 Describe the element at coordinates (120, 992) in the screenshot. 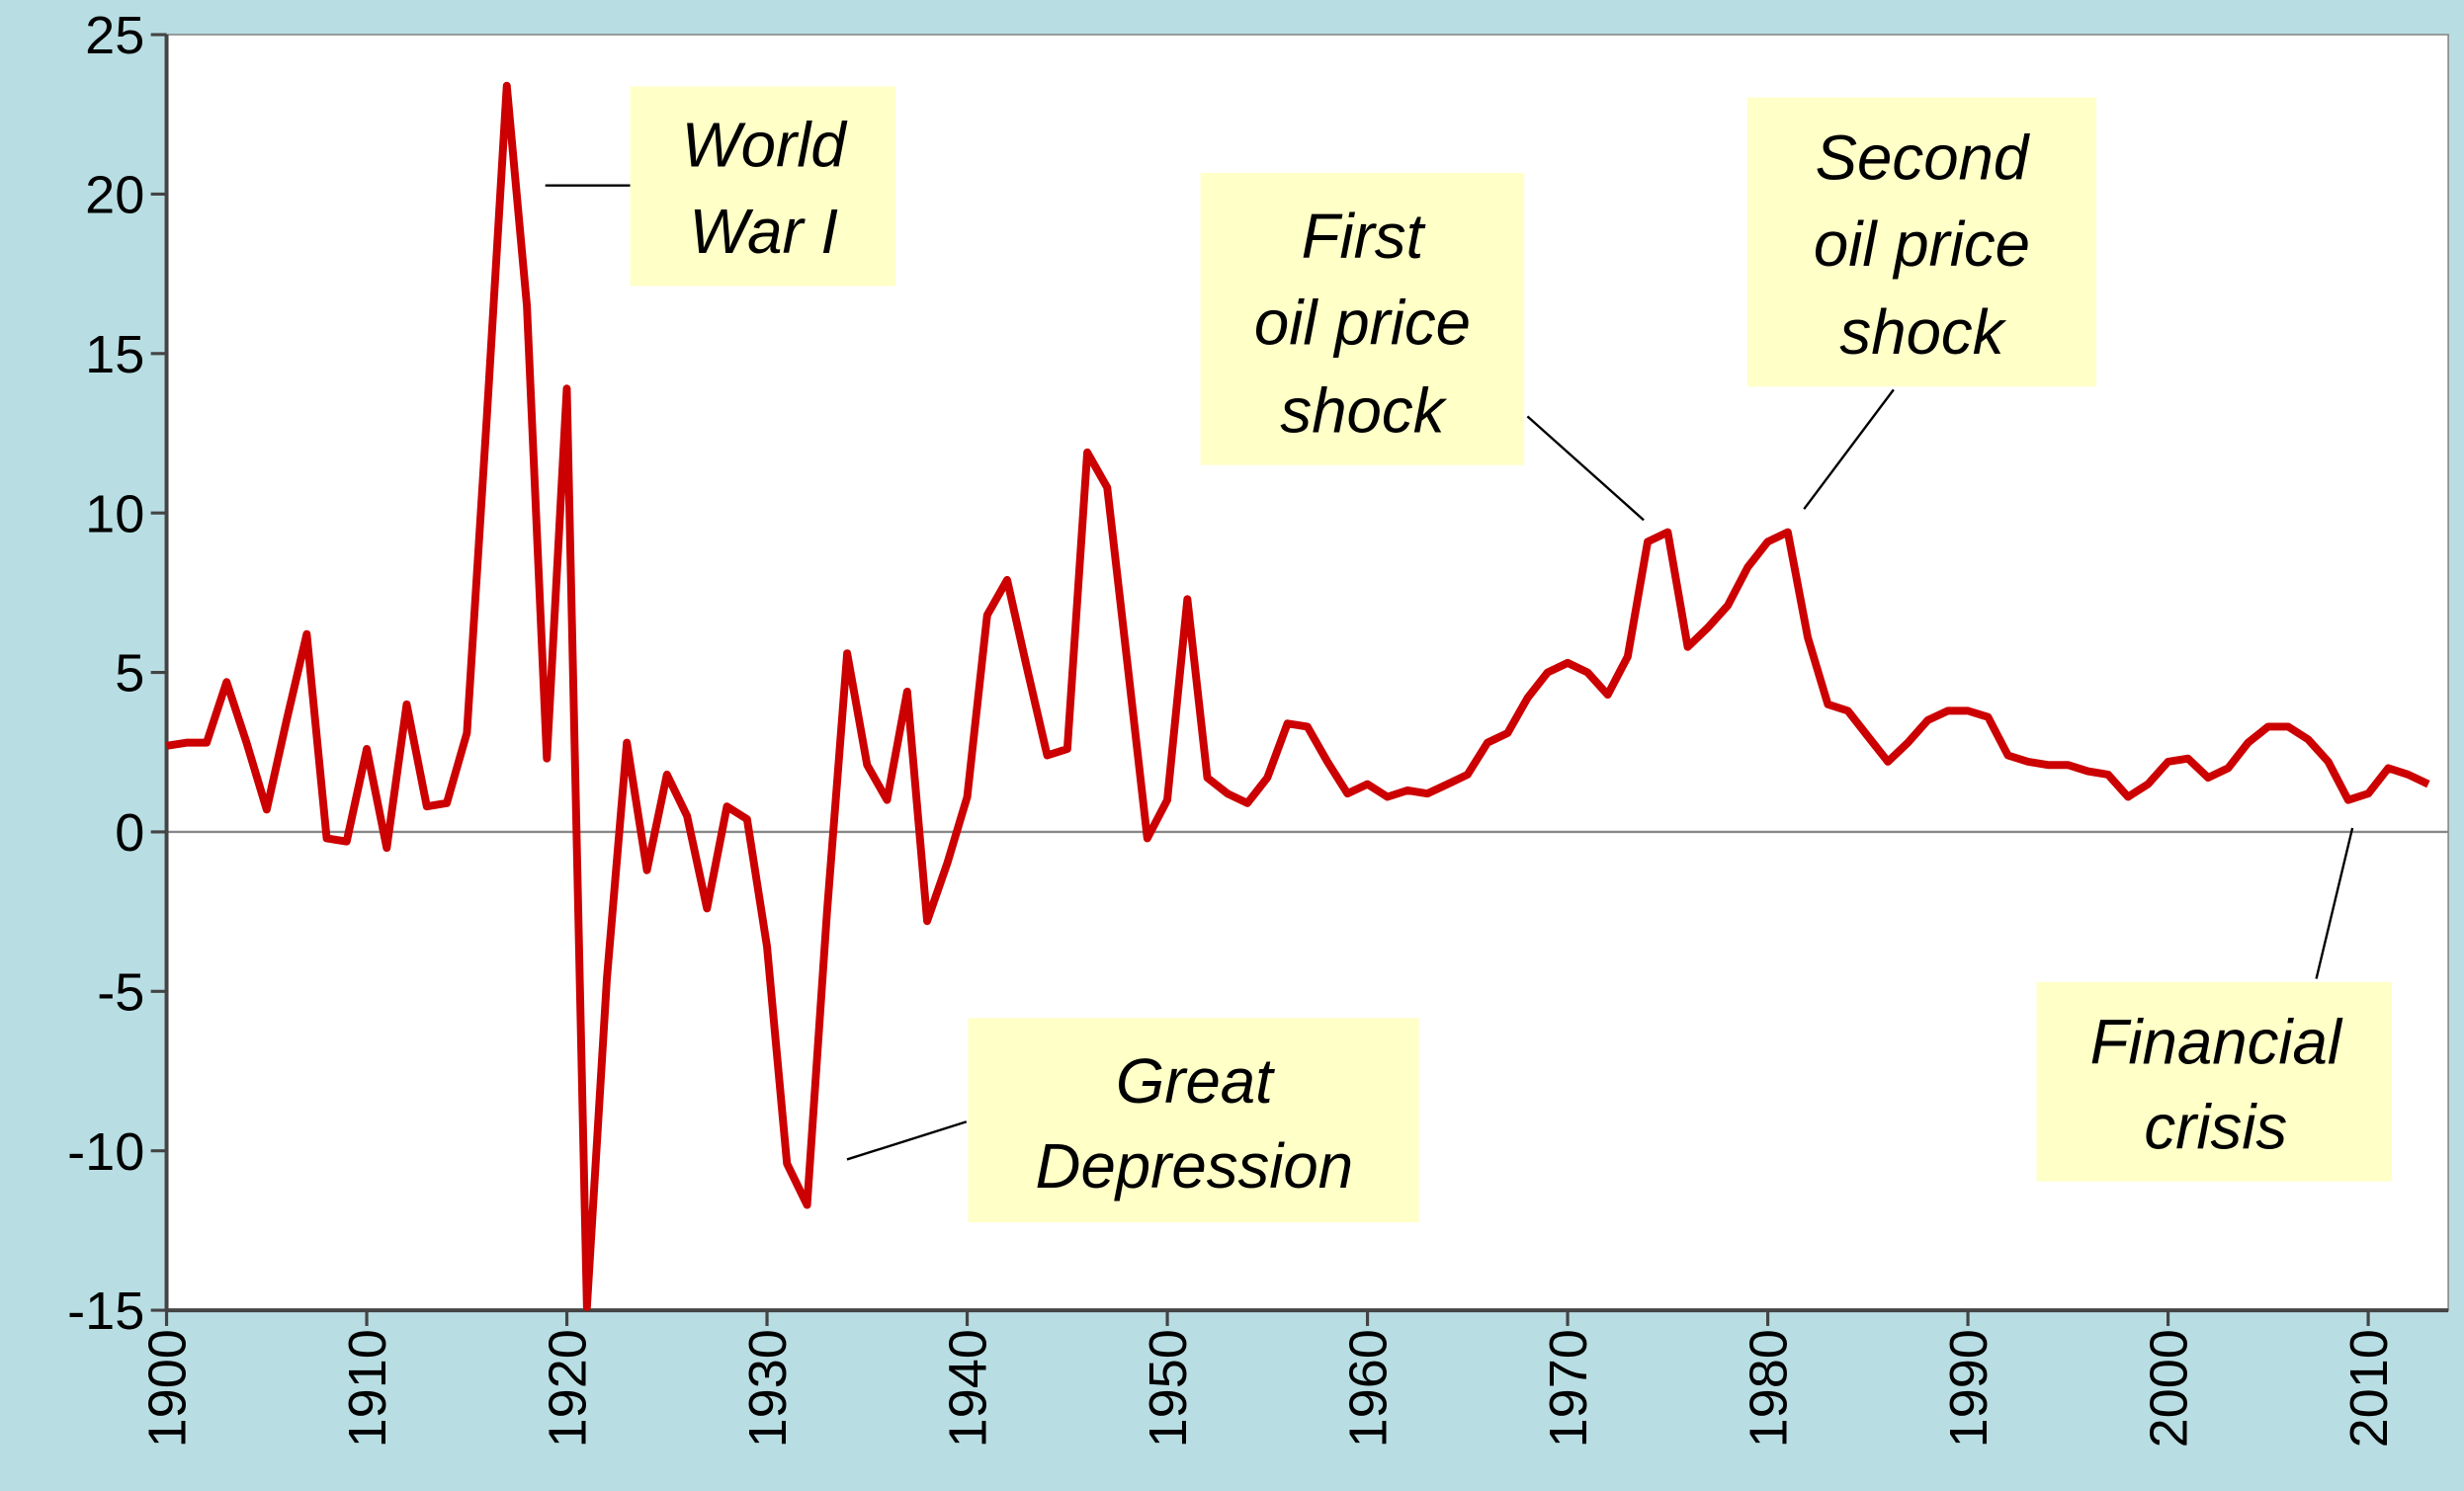

I see `y-tick-label: -5` at that location.